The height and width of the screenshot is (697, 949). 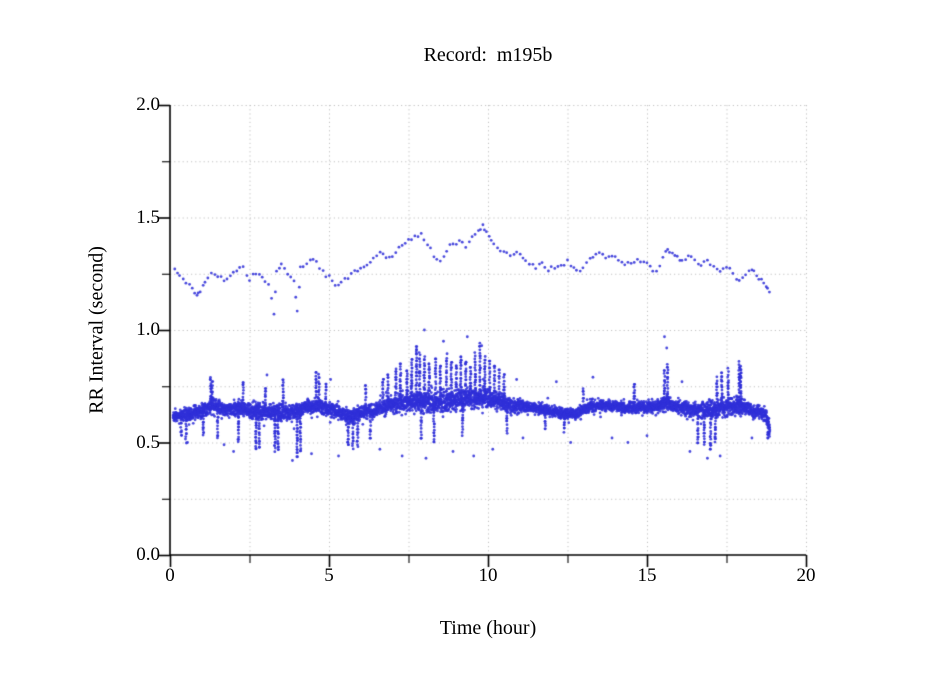 I want to click on x-tick-label: 15, so click(x=647, y=575).